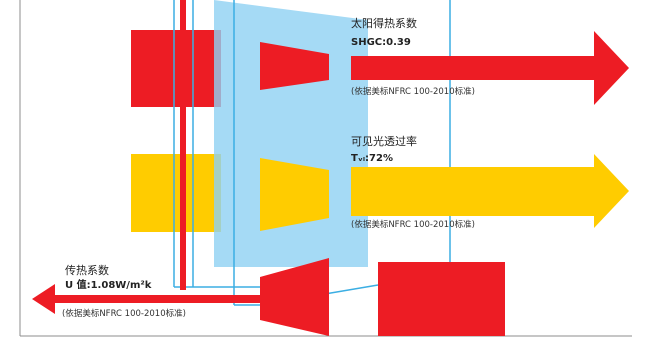 This screenshot has height=349, width=646. I want to click on u-value-arrow, so click(146, 299).